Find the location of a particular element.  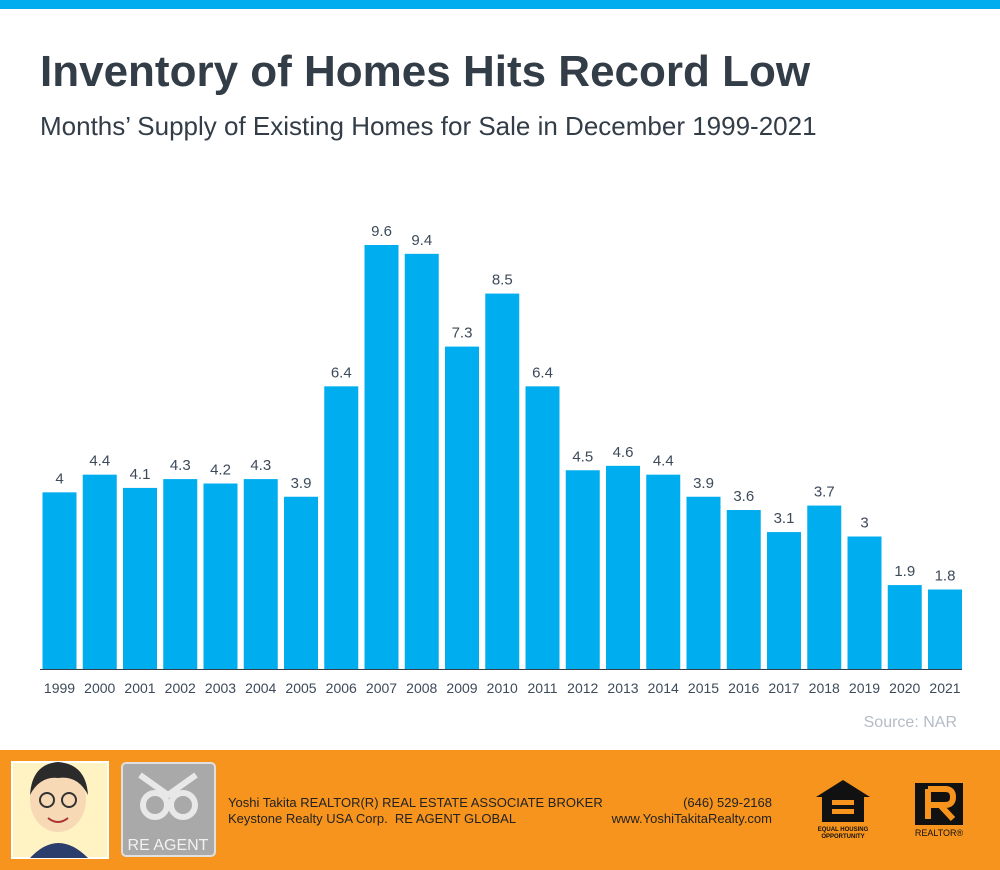

data-label: 7.3 is located at coordinates (462, 333).